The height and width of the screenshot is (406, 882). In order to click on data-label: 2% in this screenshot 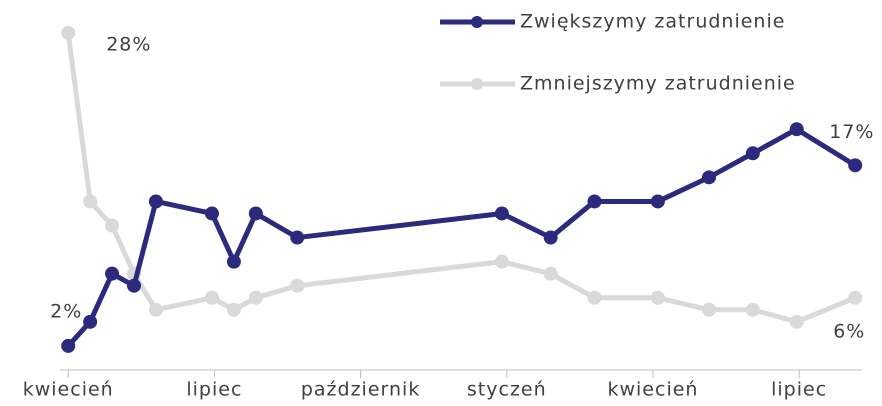, I will do `click(66, 311)`.